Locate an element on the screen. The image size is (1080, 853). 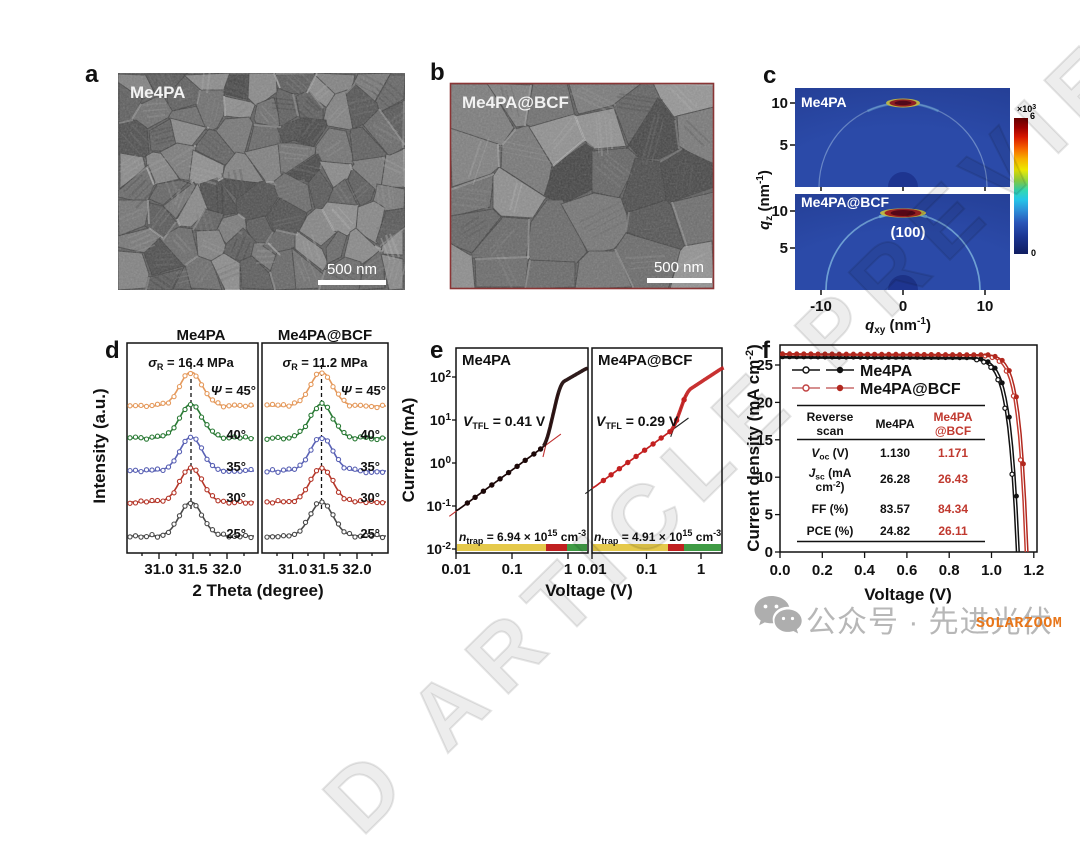
svg-text: Reverse is located at coordinates (830, 417).